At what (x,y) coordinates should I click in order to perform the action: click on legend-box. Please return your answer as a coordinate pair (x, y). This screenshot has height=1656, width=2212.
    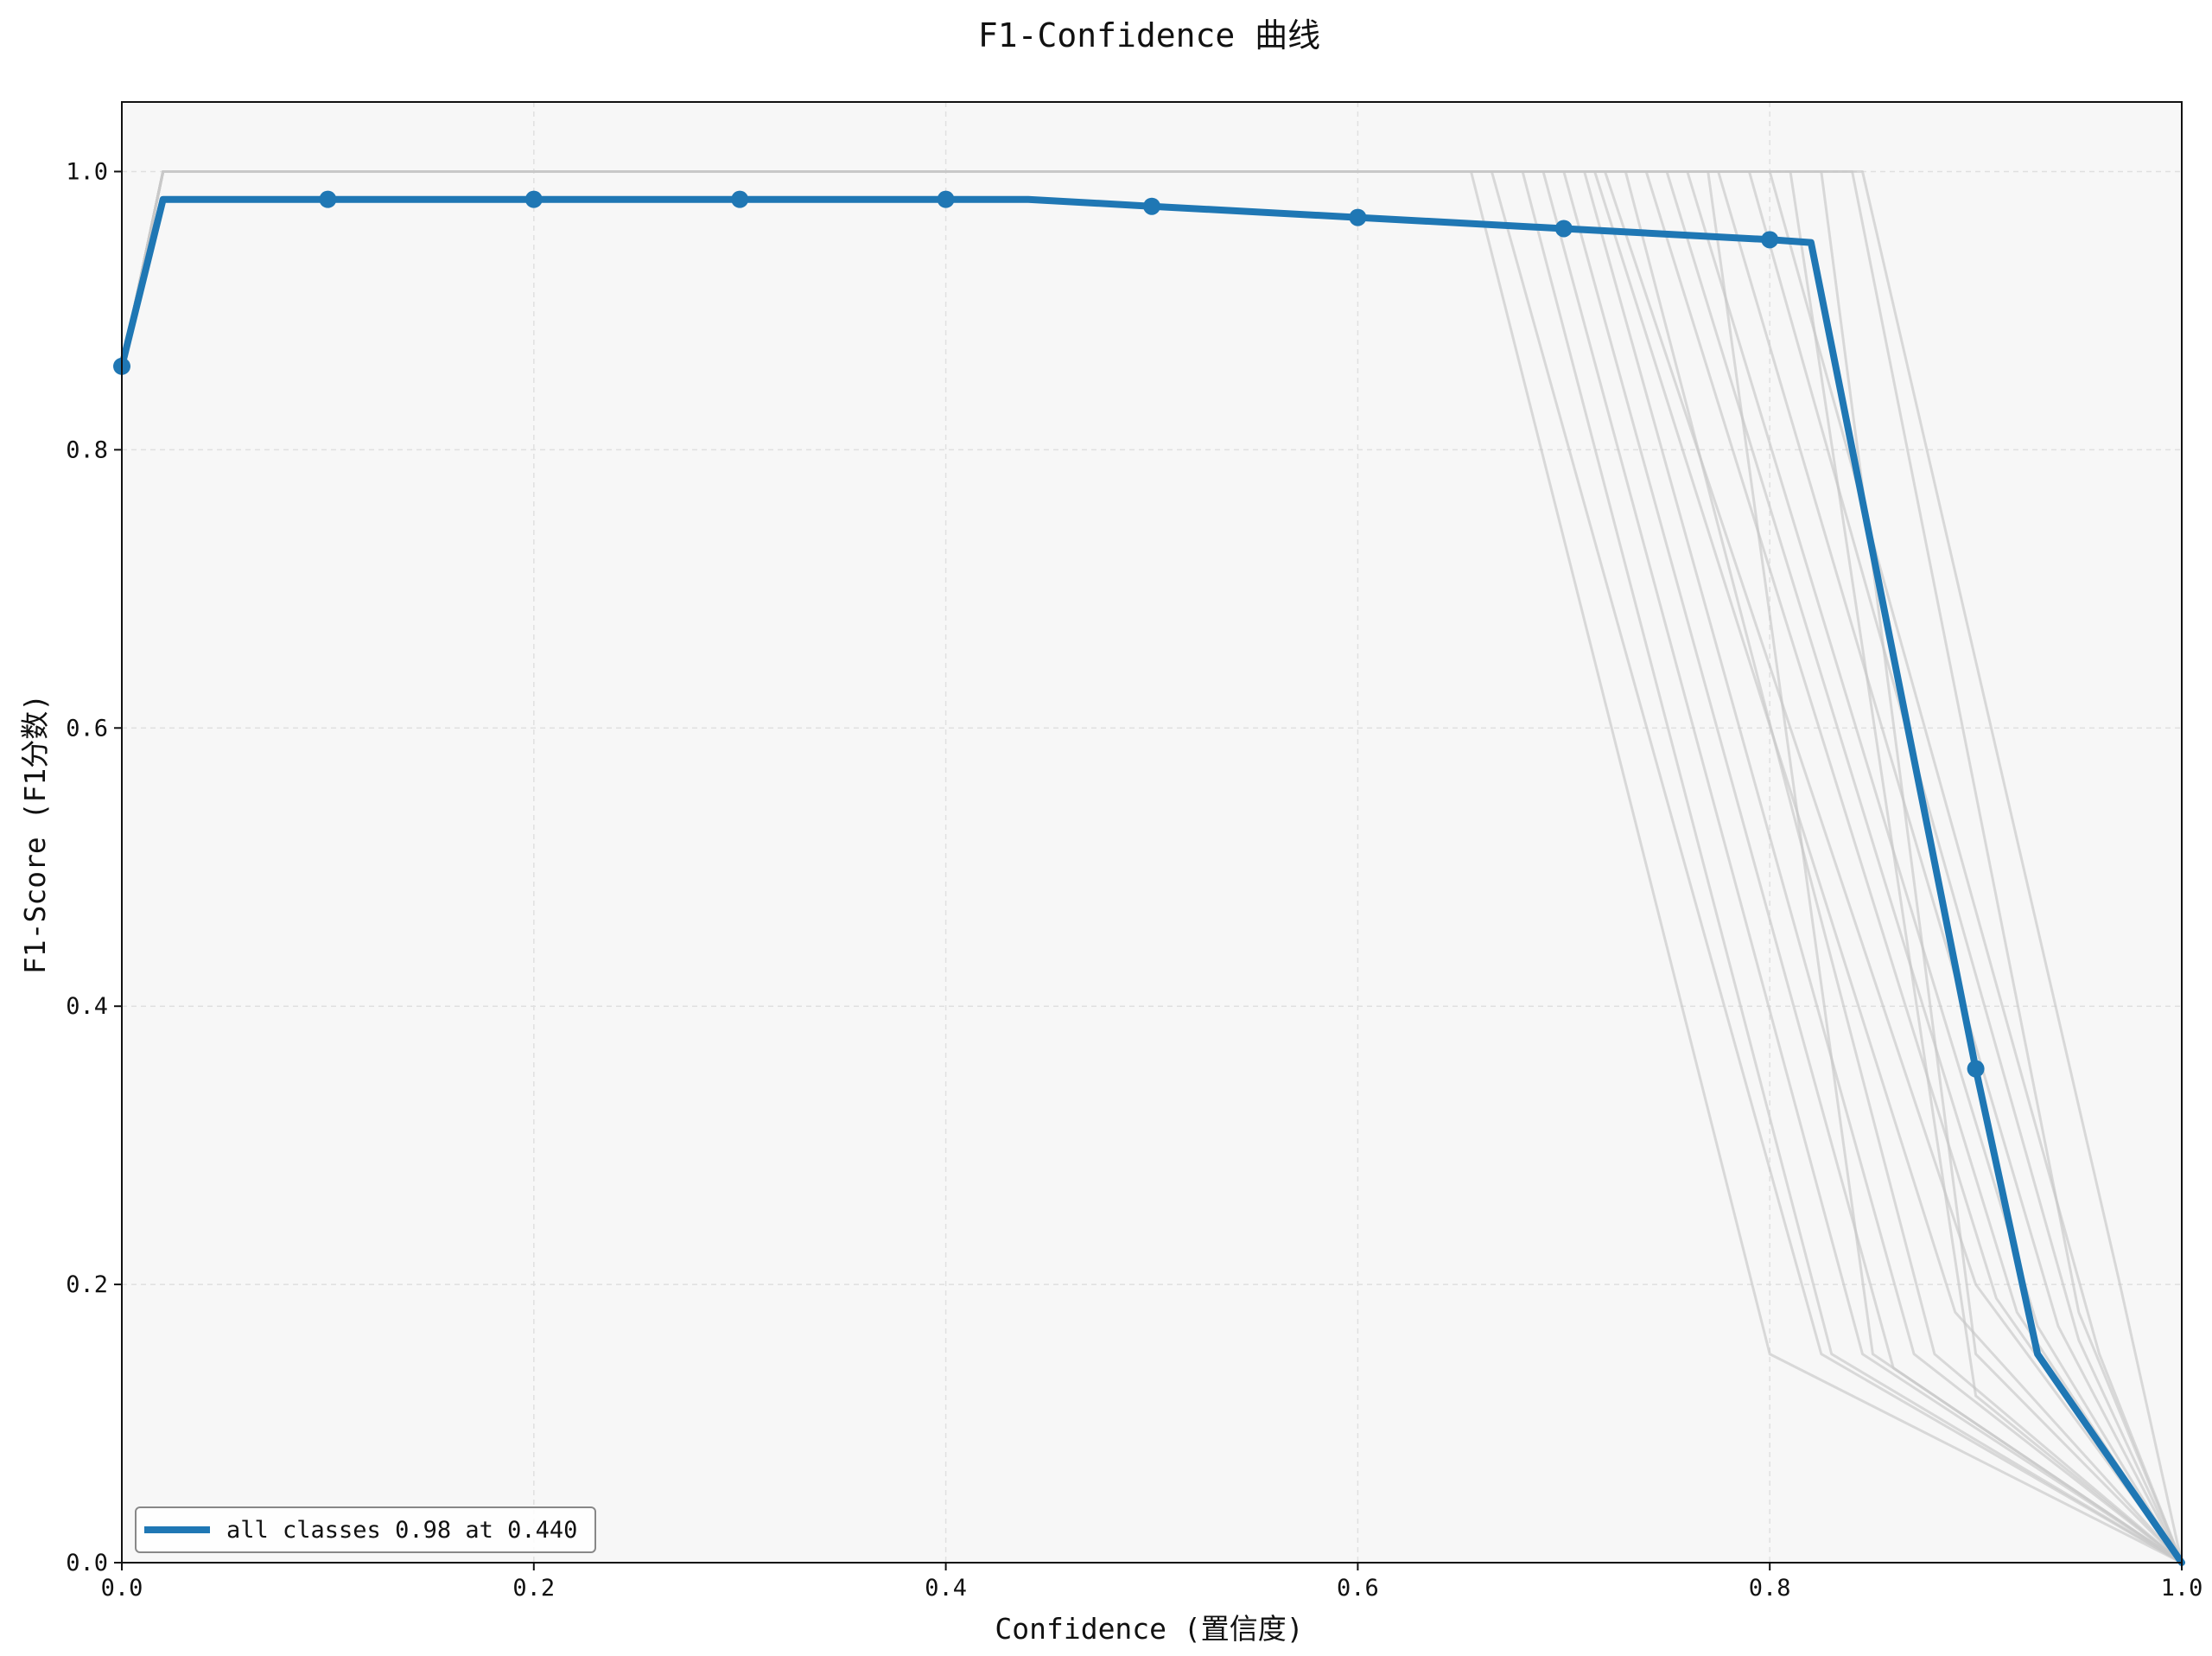
    Looking at the image, I should click on (365, 1529).